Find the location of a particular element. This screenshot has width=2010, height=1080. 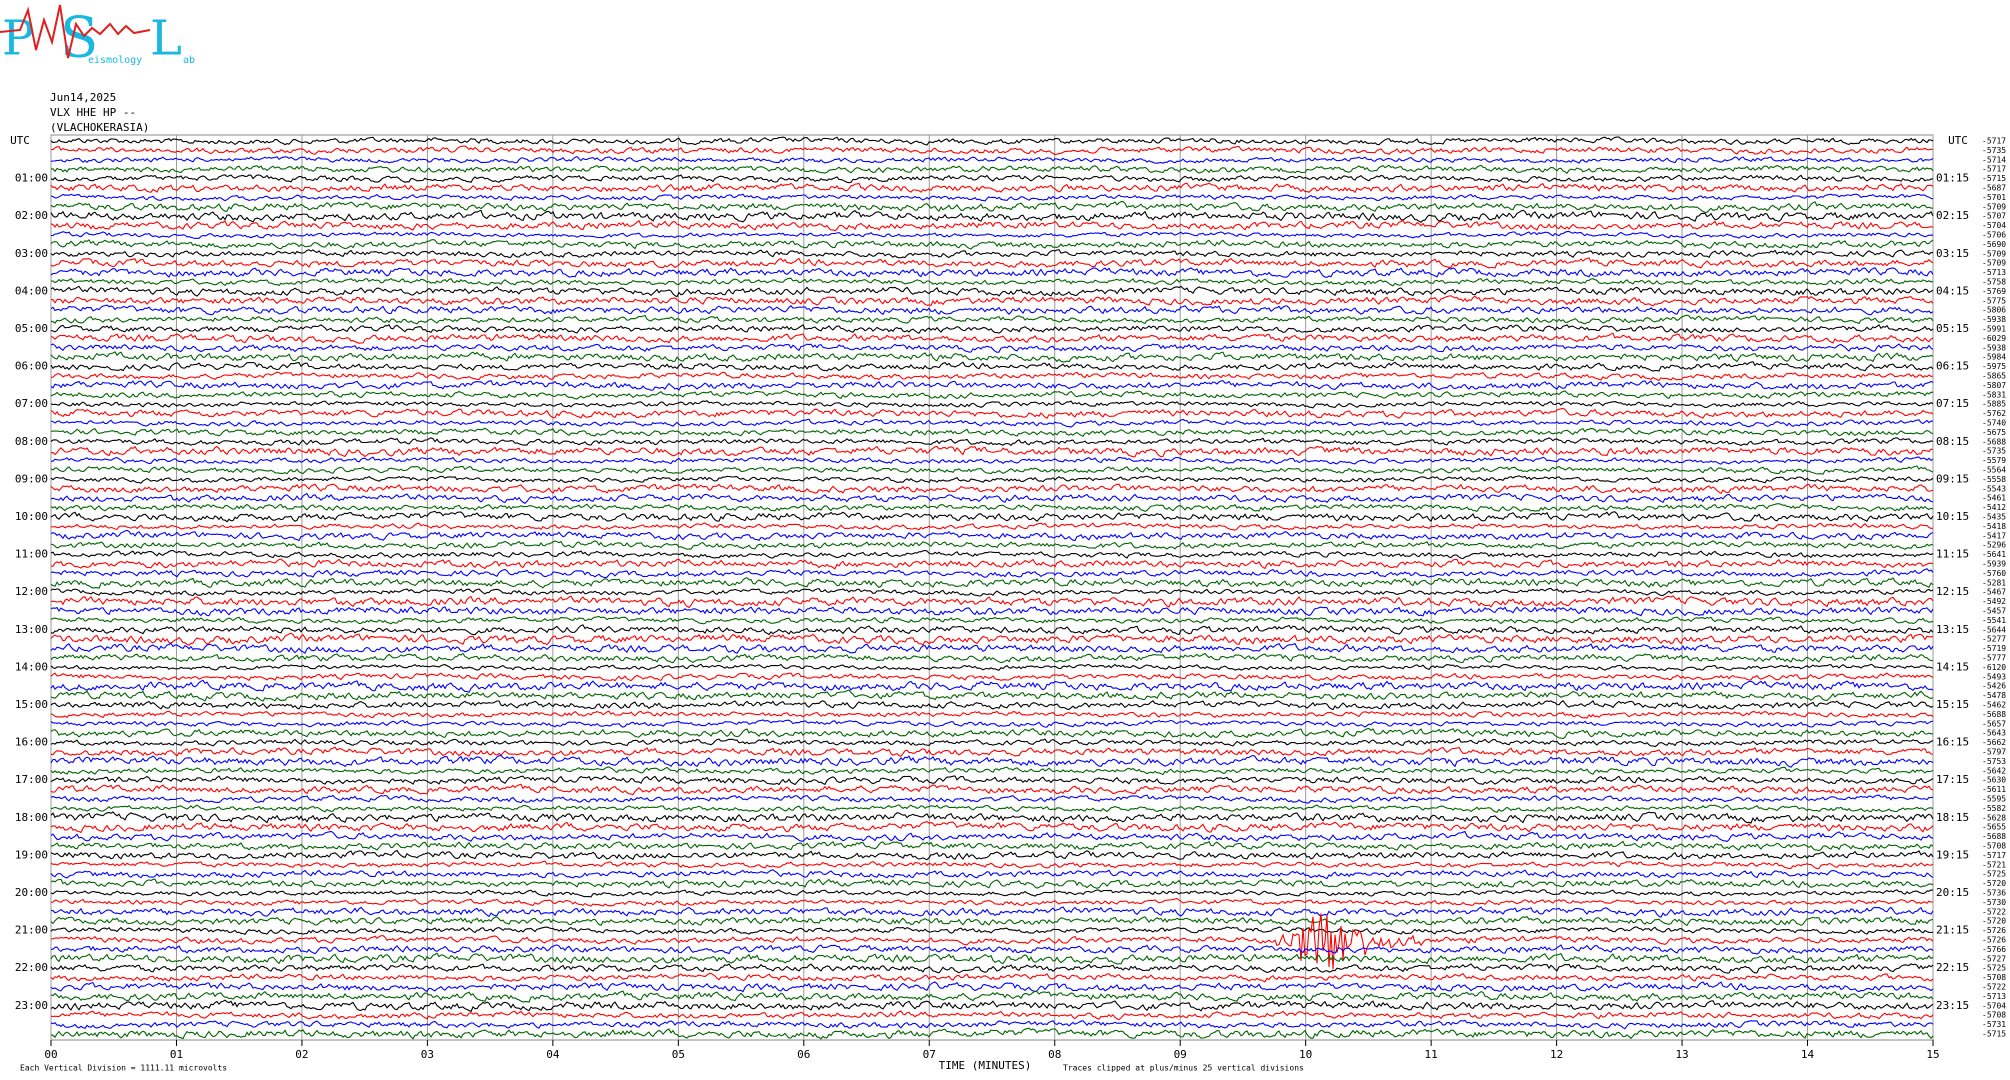

trace-offset-label: -5721 is located at coordinates (1994, 864).